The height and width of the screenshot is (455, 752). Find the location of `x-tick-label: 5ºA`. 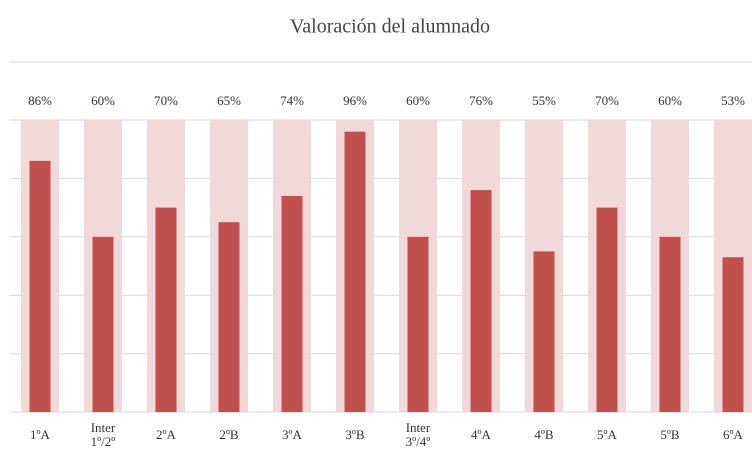

x-tick-label: 5ºA is located at coordinates (607, 434).